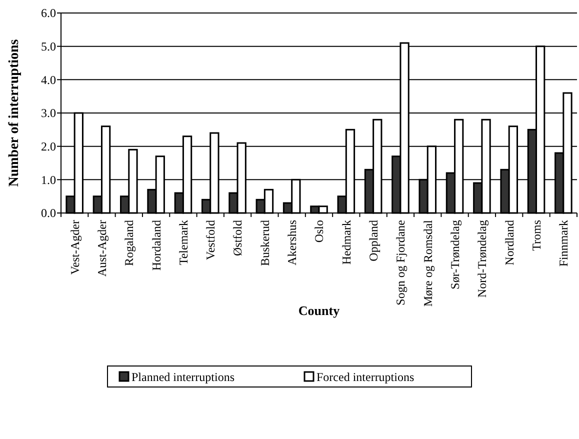  Describe the element at coordinates (265, 243) in the screenshot. I see `x-tick-label: Buskerud` at that location.